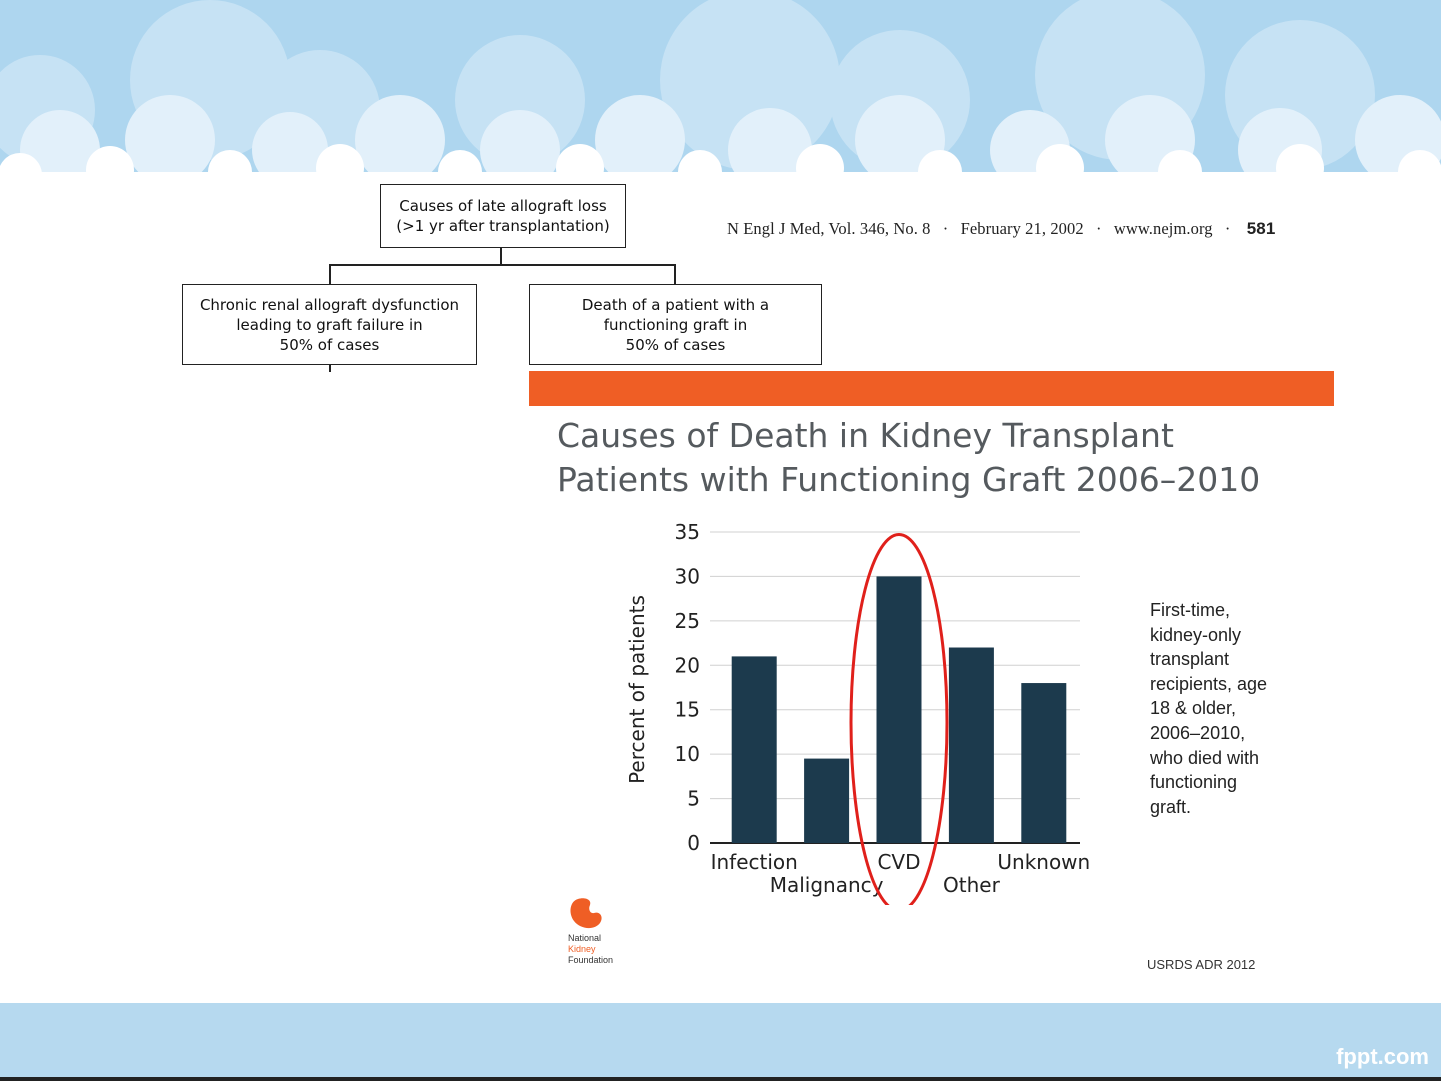 The height and width of the screenshot is (1081, 1441). I want to click on y-axis-label: Percent of patients, so click(637, 689).